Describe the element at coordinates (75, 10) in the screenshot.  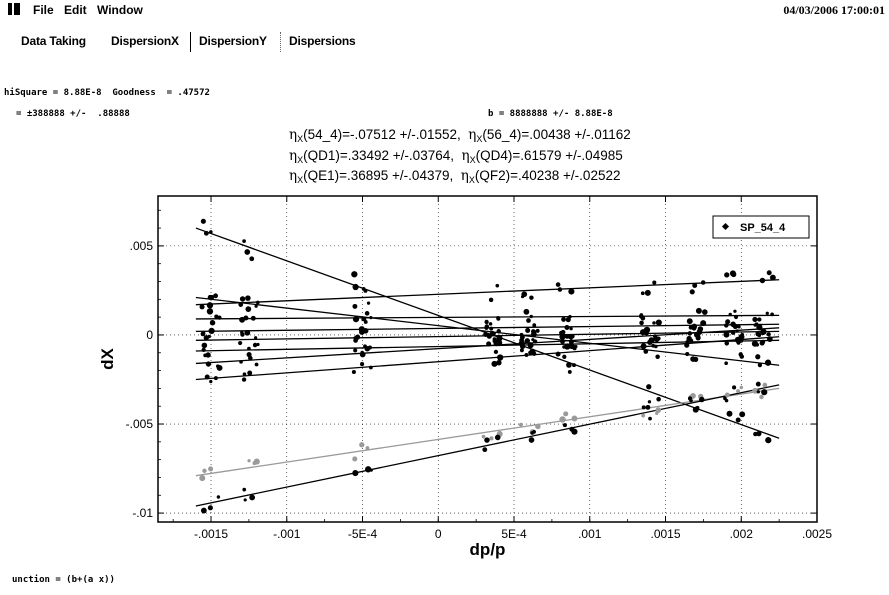
I see `menu-edit: Edit` at that location.